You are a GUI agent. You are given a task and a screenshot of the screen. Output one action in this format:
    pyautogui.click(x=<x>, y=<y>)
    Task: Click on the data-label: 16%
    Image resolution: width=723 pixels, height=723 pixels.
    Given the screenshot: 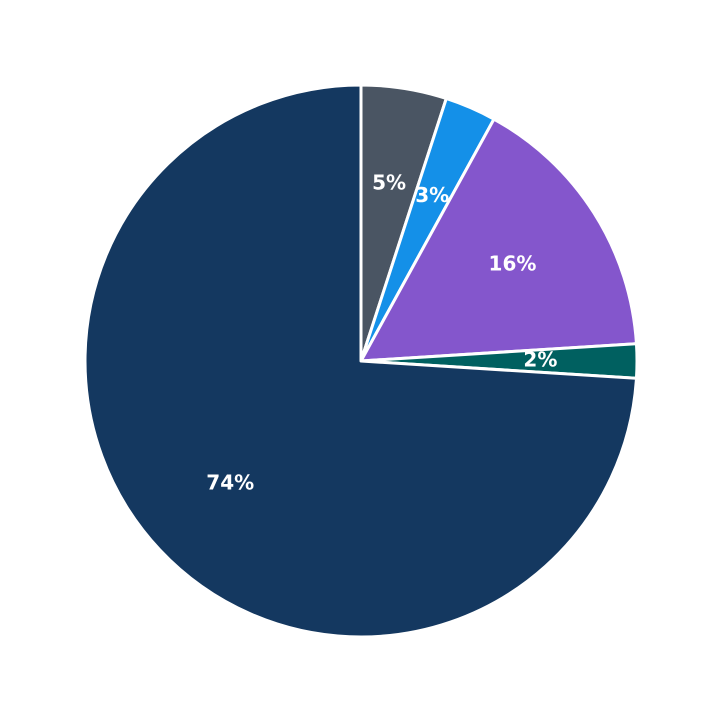 What is the action you would take?
    pyautogui.click(x=513, y=263)
    